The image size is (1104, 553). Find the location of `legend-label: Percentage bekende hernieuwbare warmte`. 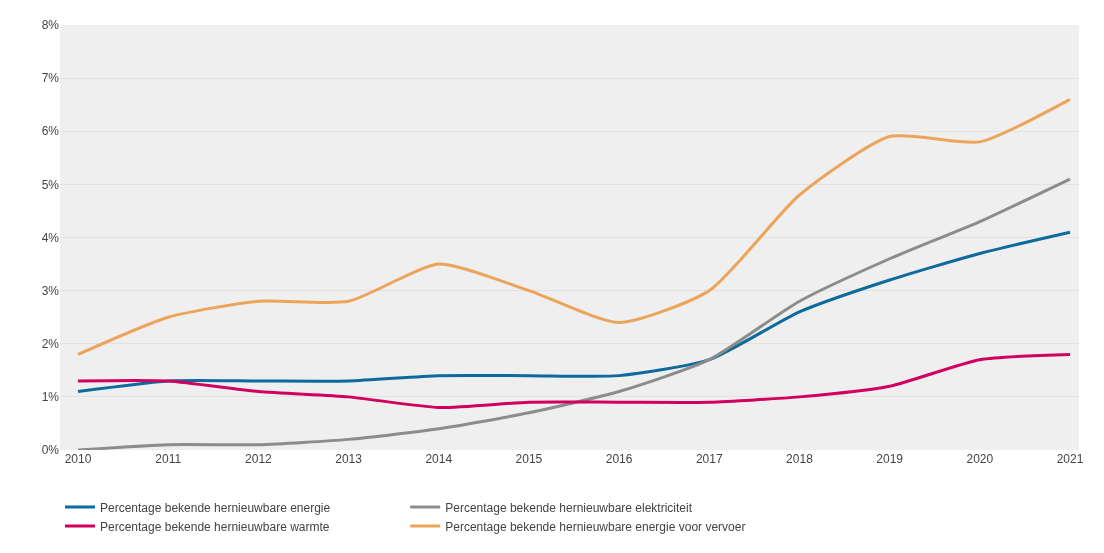

legend-label: Percentage bekende hernieuwbare warmte is located at coordinates (215, 526).